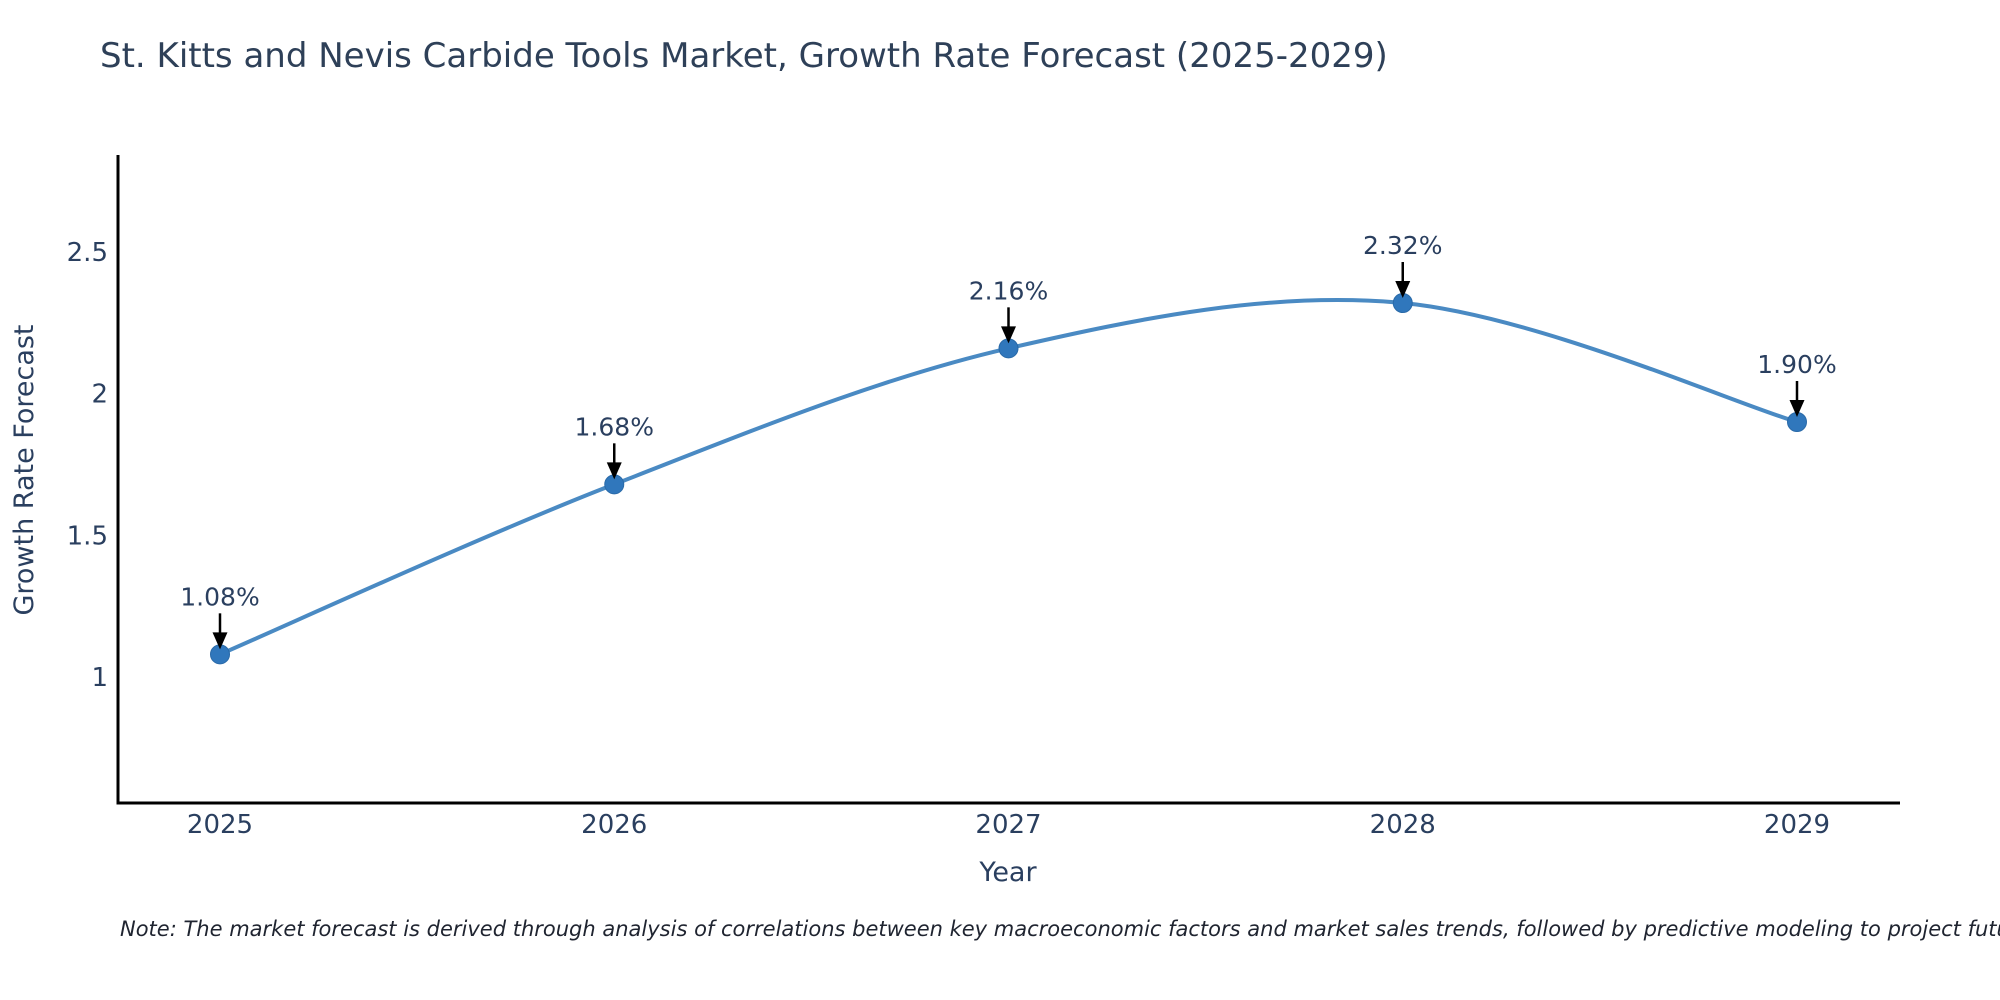 This screenshot has height=1000, width=2000. What do you see at coordinates (99, 395) in the screenshot?
I see `y-tick-label: 2` at bounding box center [99, 395].